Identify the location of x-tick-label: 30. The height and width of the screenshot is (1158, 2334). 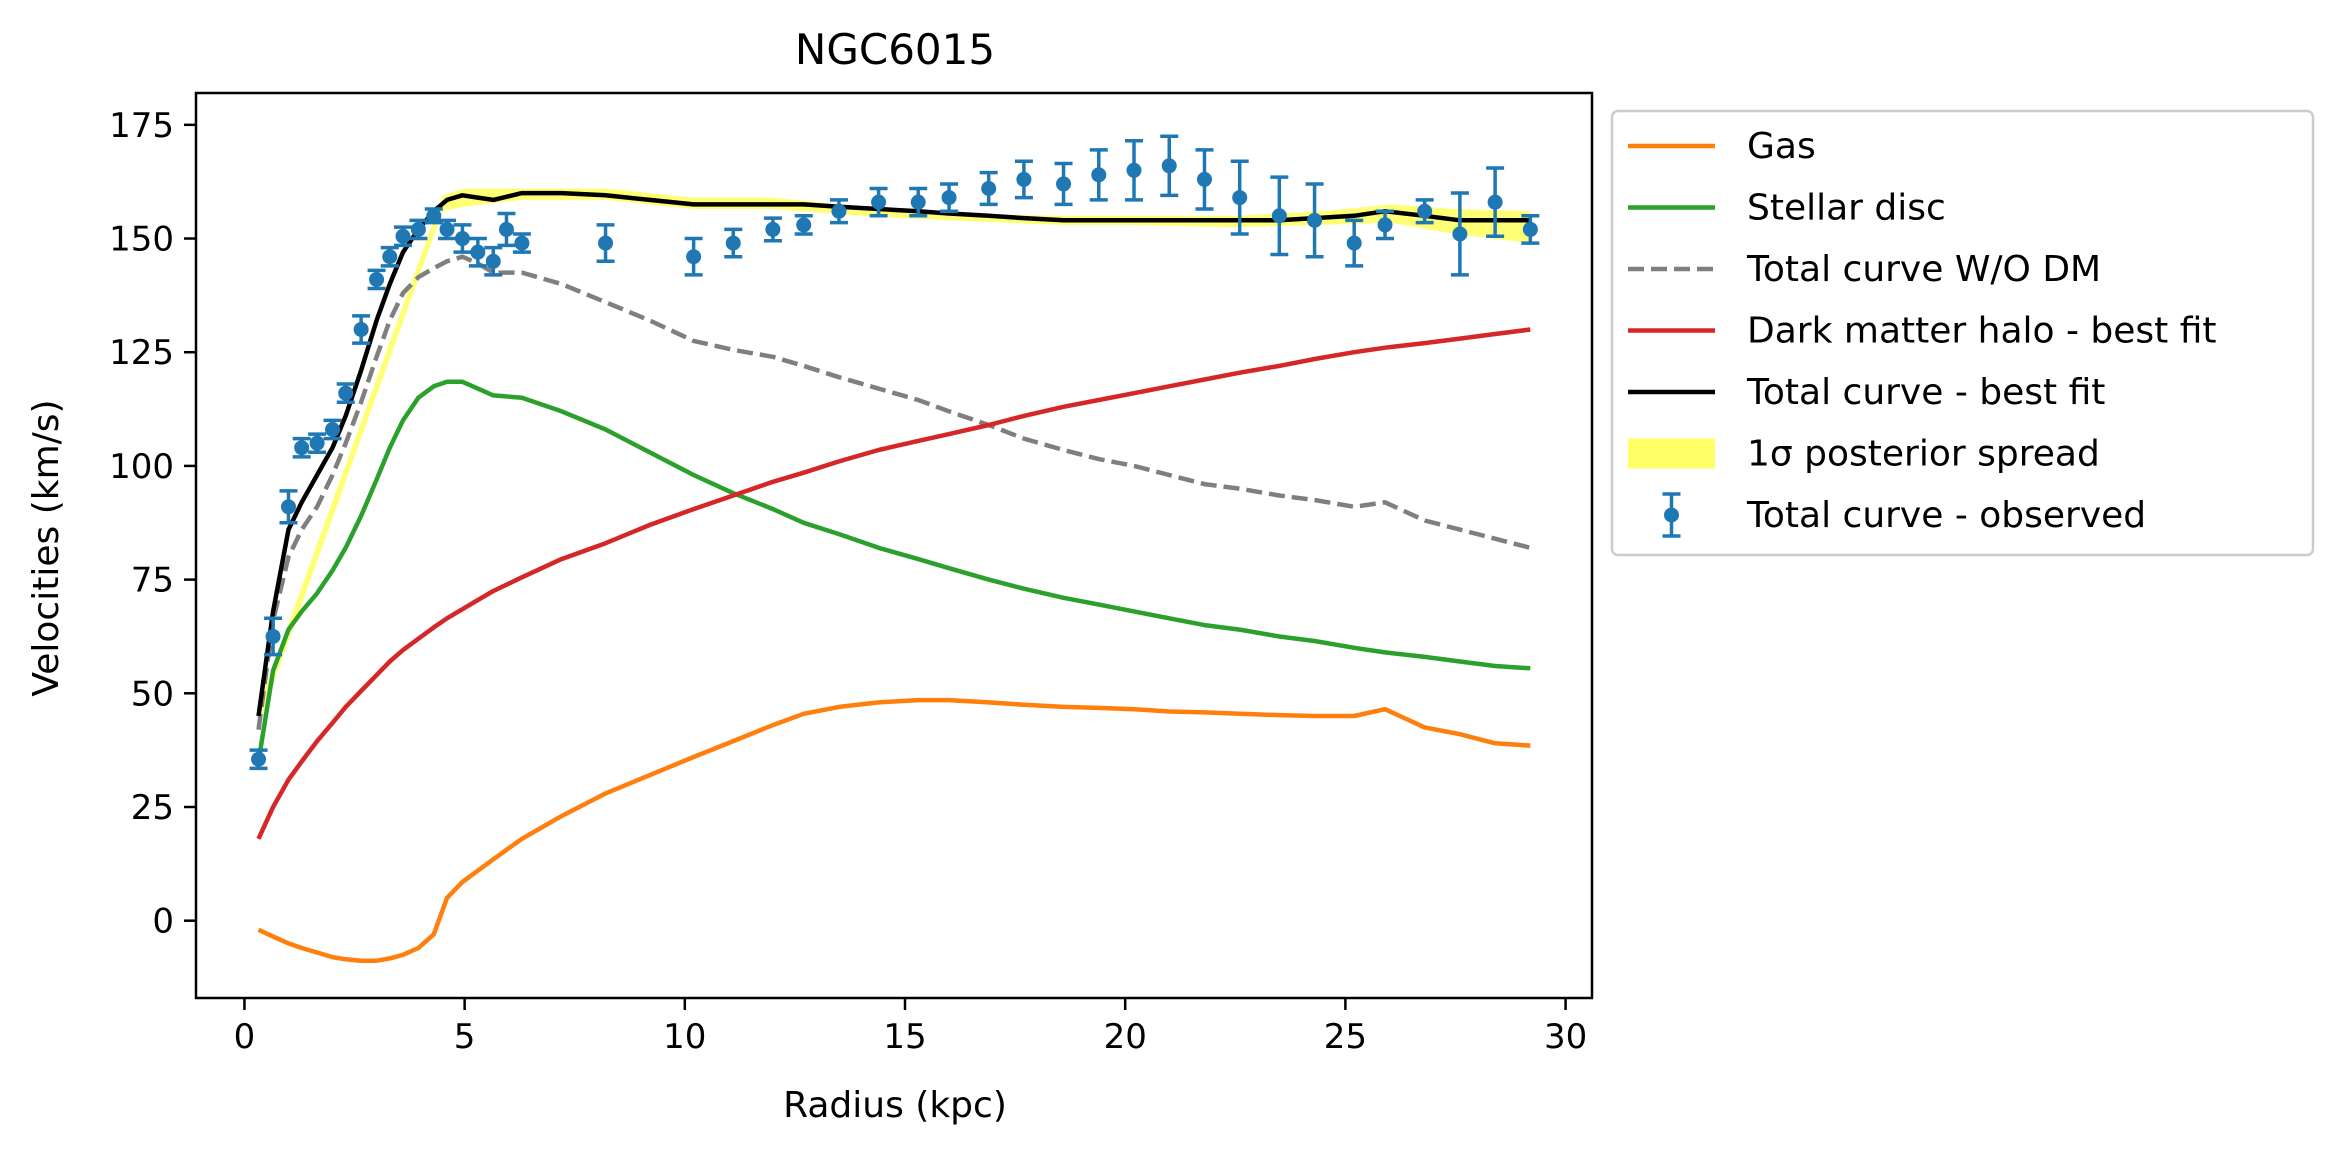
(1565, 1037).